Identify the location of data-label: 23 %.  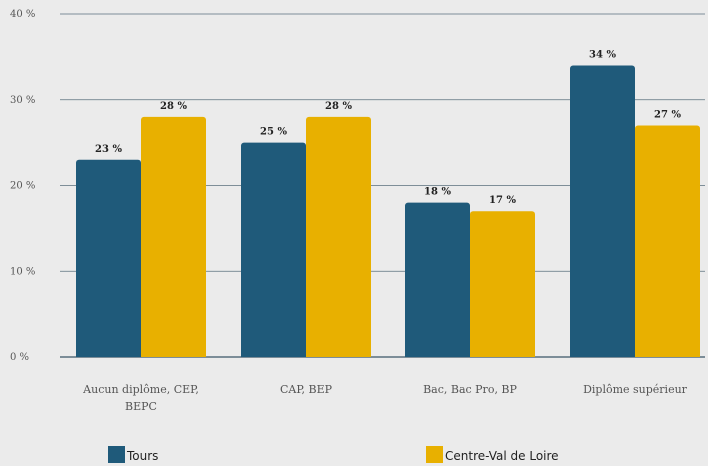
(108, 149).